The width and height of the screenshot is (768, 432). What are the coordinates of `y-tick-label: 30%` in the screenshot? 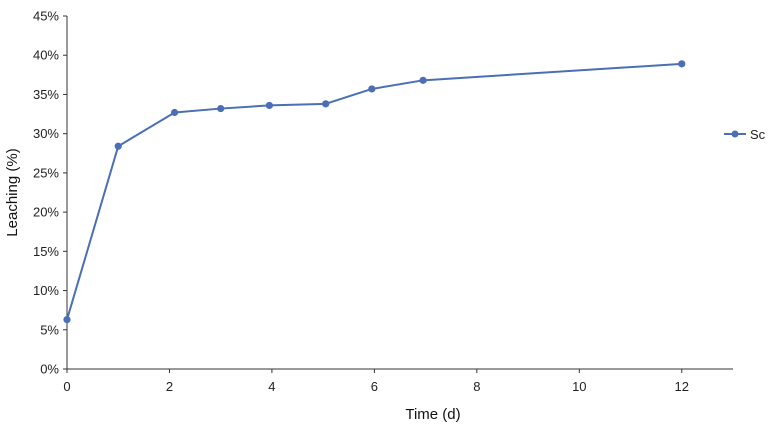 It's located at (46, 133).